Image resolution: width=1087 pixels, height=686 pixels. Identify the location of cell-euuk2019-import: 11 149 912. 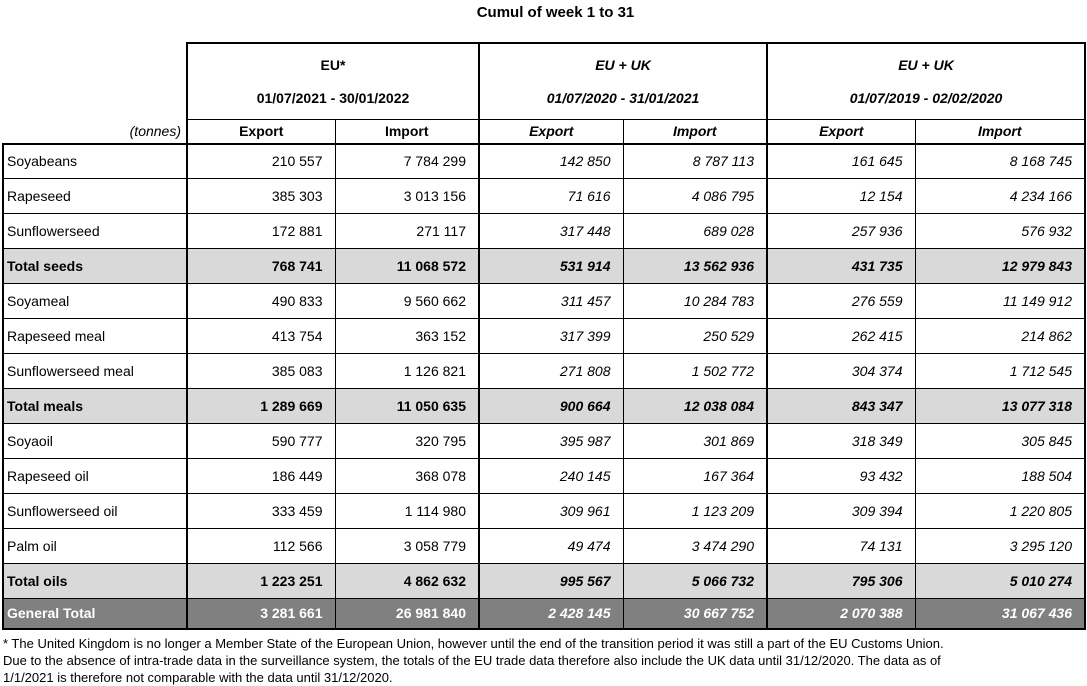
(1000, 301).